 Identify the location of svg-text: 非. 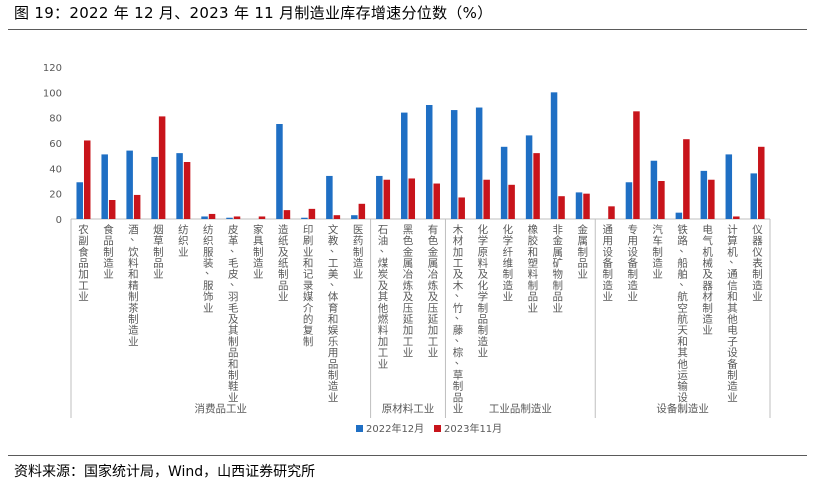
(558, 230).